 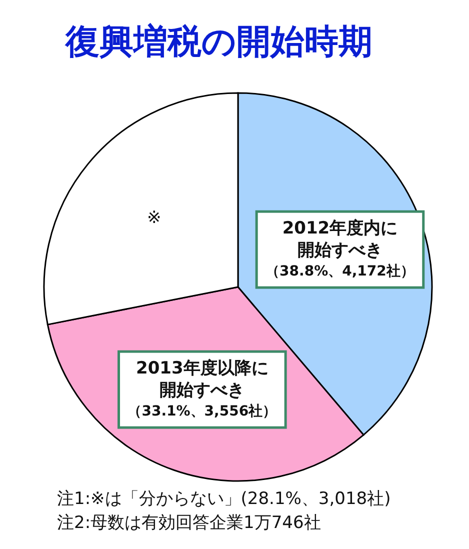 I want to click on slice-label: 2012年度内に開始すべき, so click(x=340, y=239).